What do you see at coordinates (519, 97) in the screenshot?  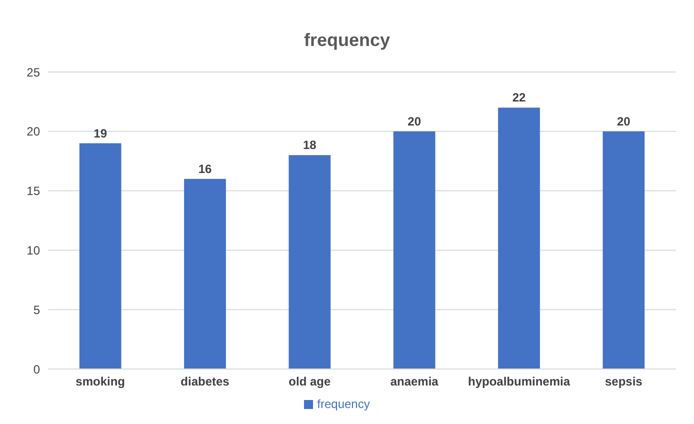 I see `data-label: 22` at bounding box center [519, 97].